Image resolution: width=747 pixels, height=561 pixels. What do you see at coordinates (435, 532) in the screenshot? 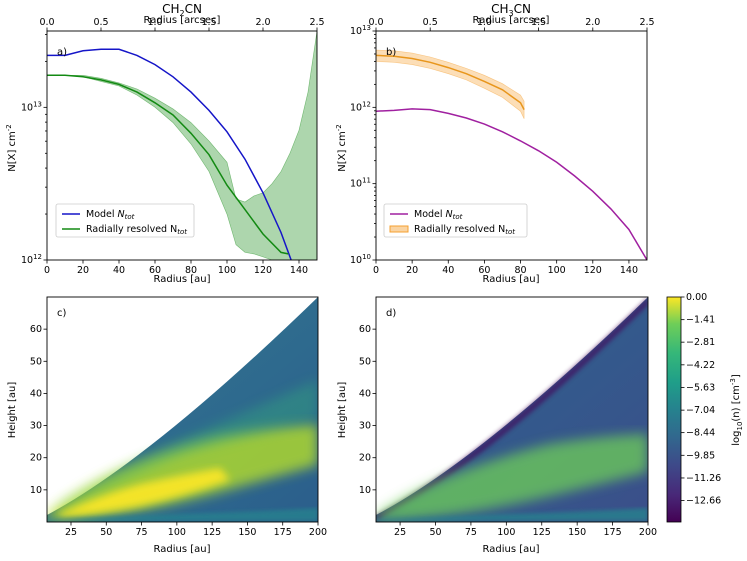
I see `panel-d-xtick-label: 50` at bounding box center [435, 532].